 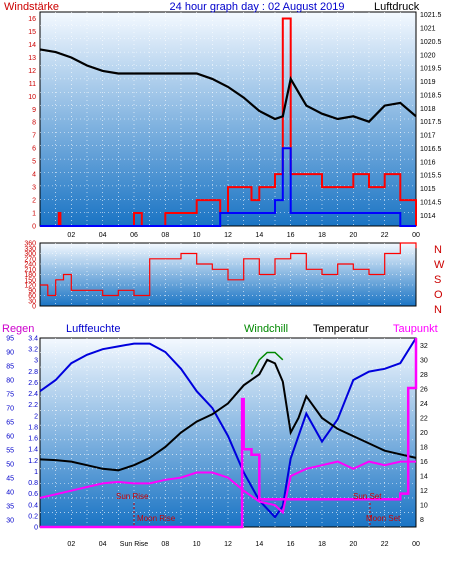 What do you see at coordinates (134, 235) in the screenshot?
I see `time-axis-tick: 06` at bounding box center [134, 235].